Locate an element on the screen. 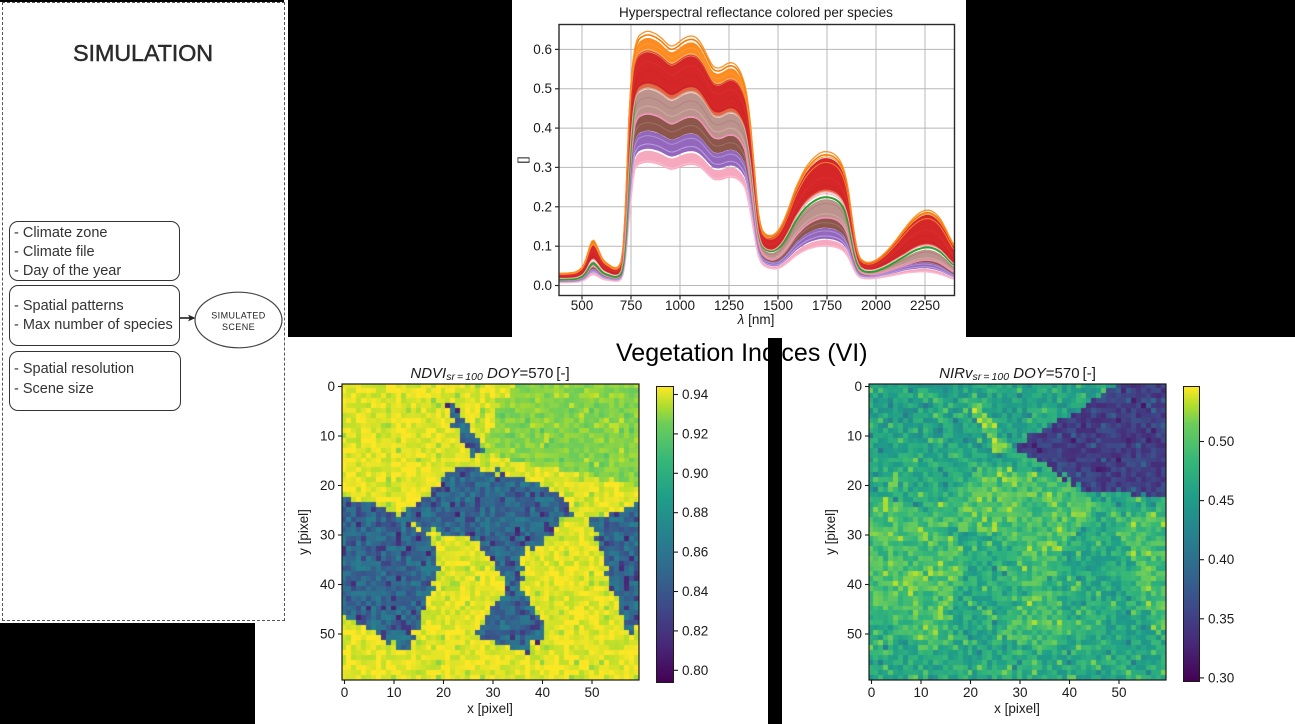 Image resolution: width=1295 pixels, height=724 pixels. svg-text: 0.82 is located at coordinates (695, 630).